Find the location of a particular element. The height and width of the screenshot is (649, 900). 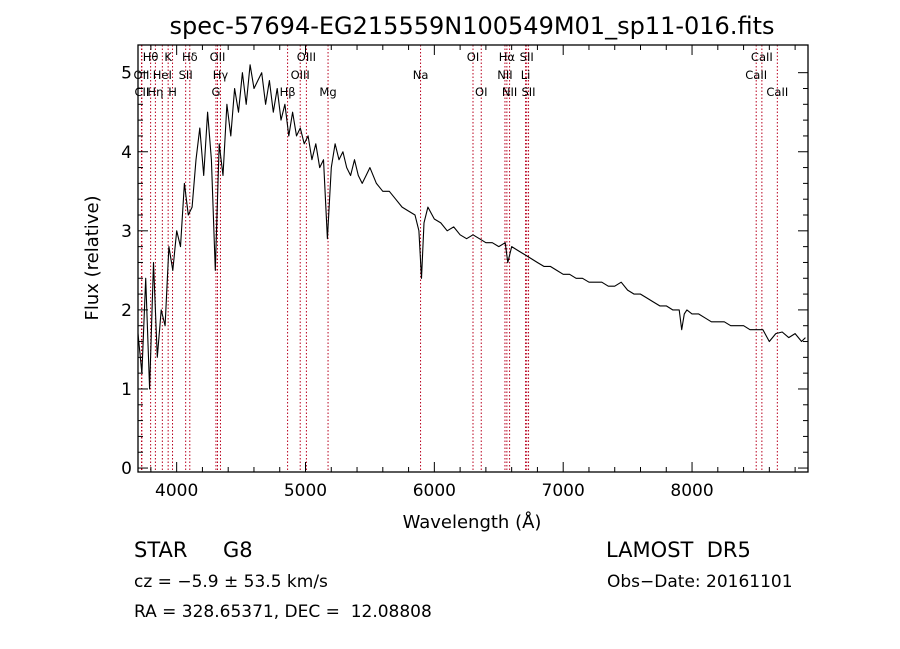

line-marker-label: Na is located at coordinates (421, 75).